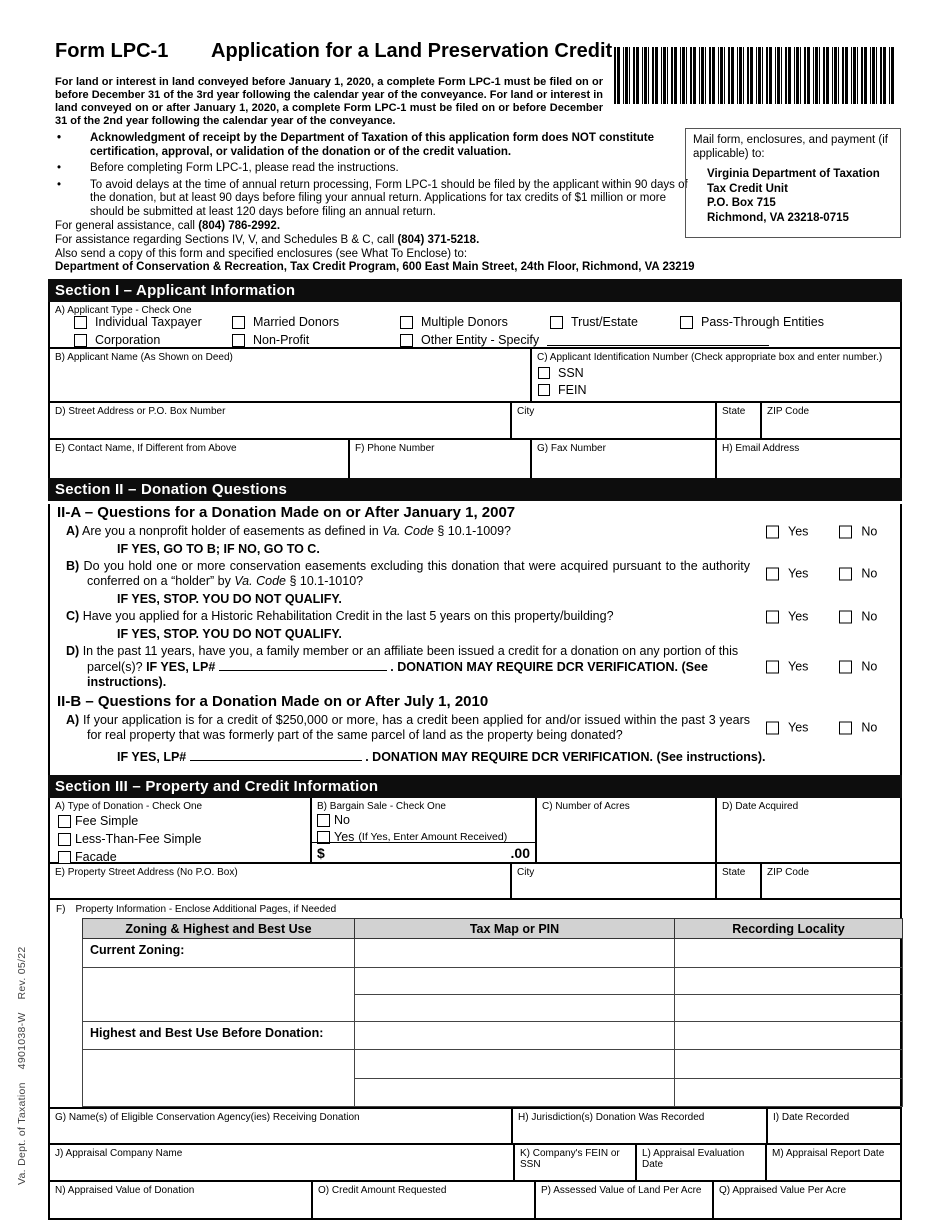  Describe the element at coordinates (808, 830) in the screenshot. I see `date-acquired-field: D) Date Acquired` at that location.